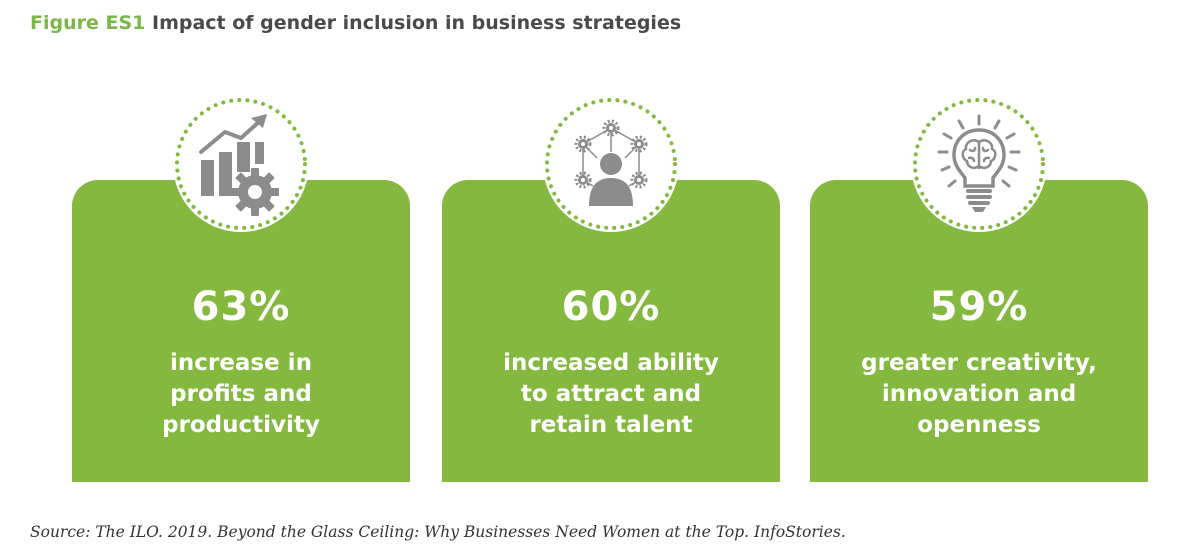 The image size is (1199, 559). I want to click on stat-value: 59%, so click(979, 307).